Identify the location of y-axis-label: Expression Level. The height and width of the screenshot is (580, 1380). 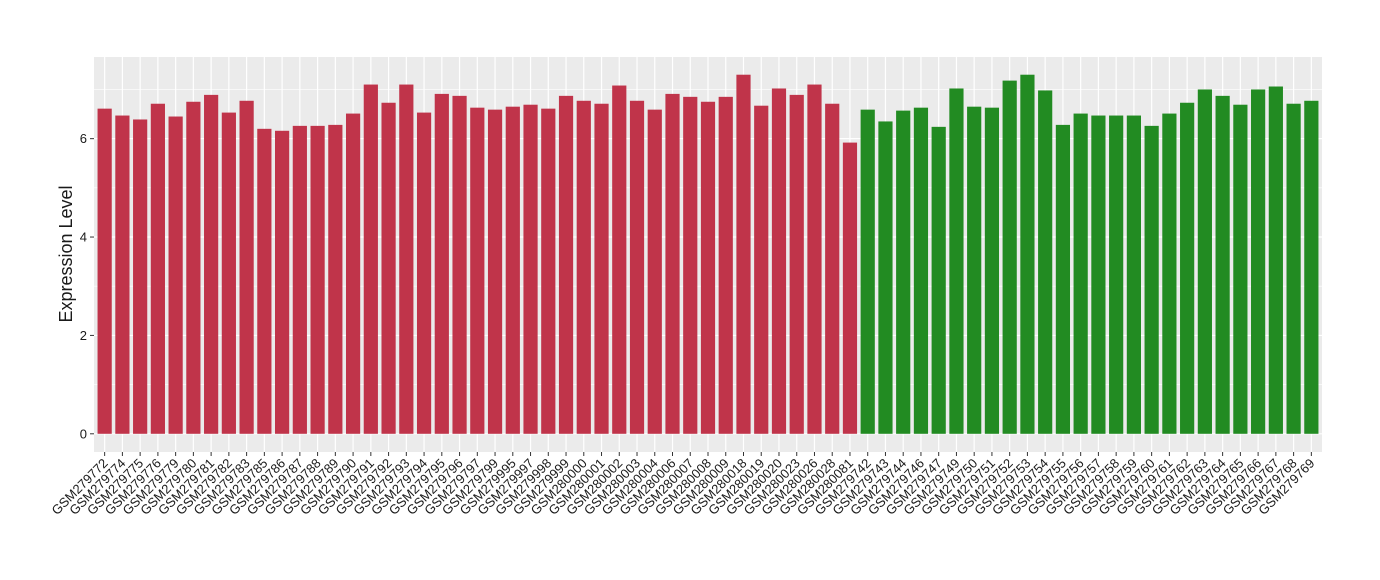
(66, 253).